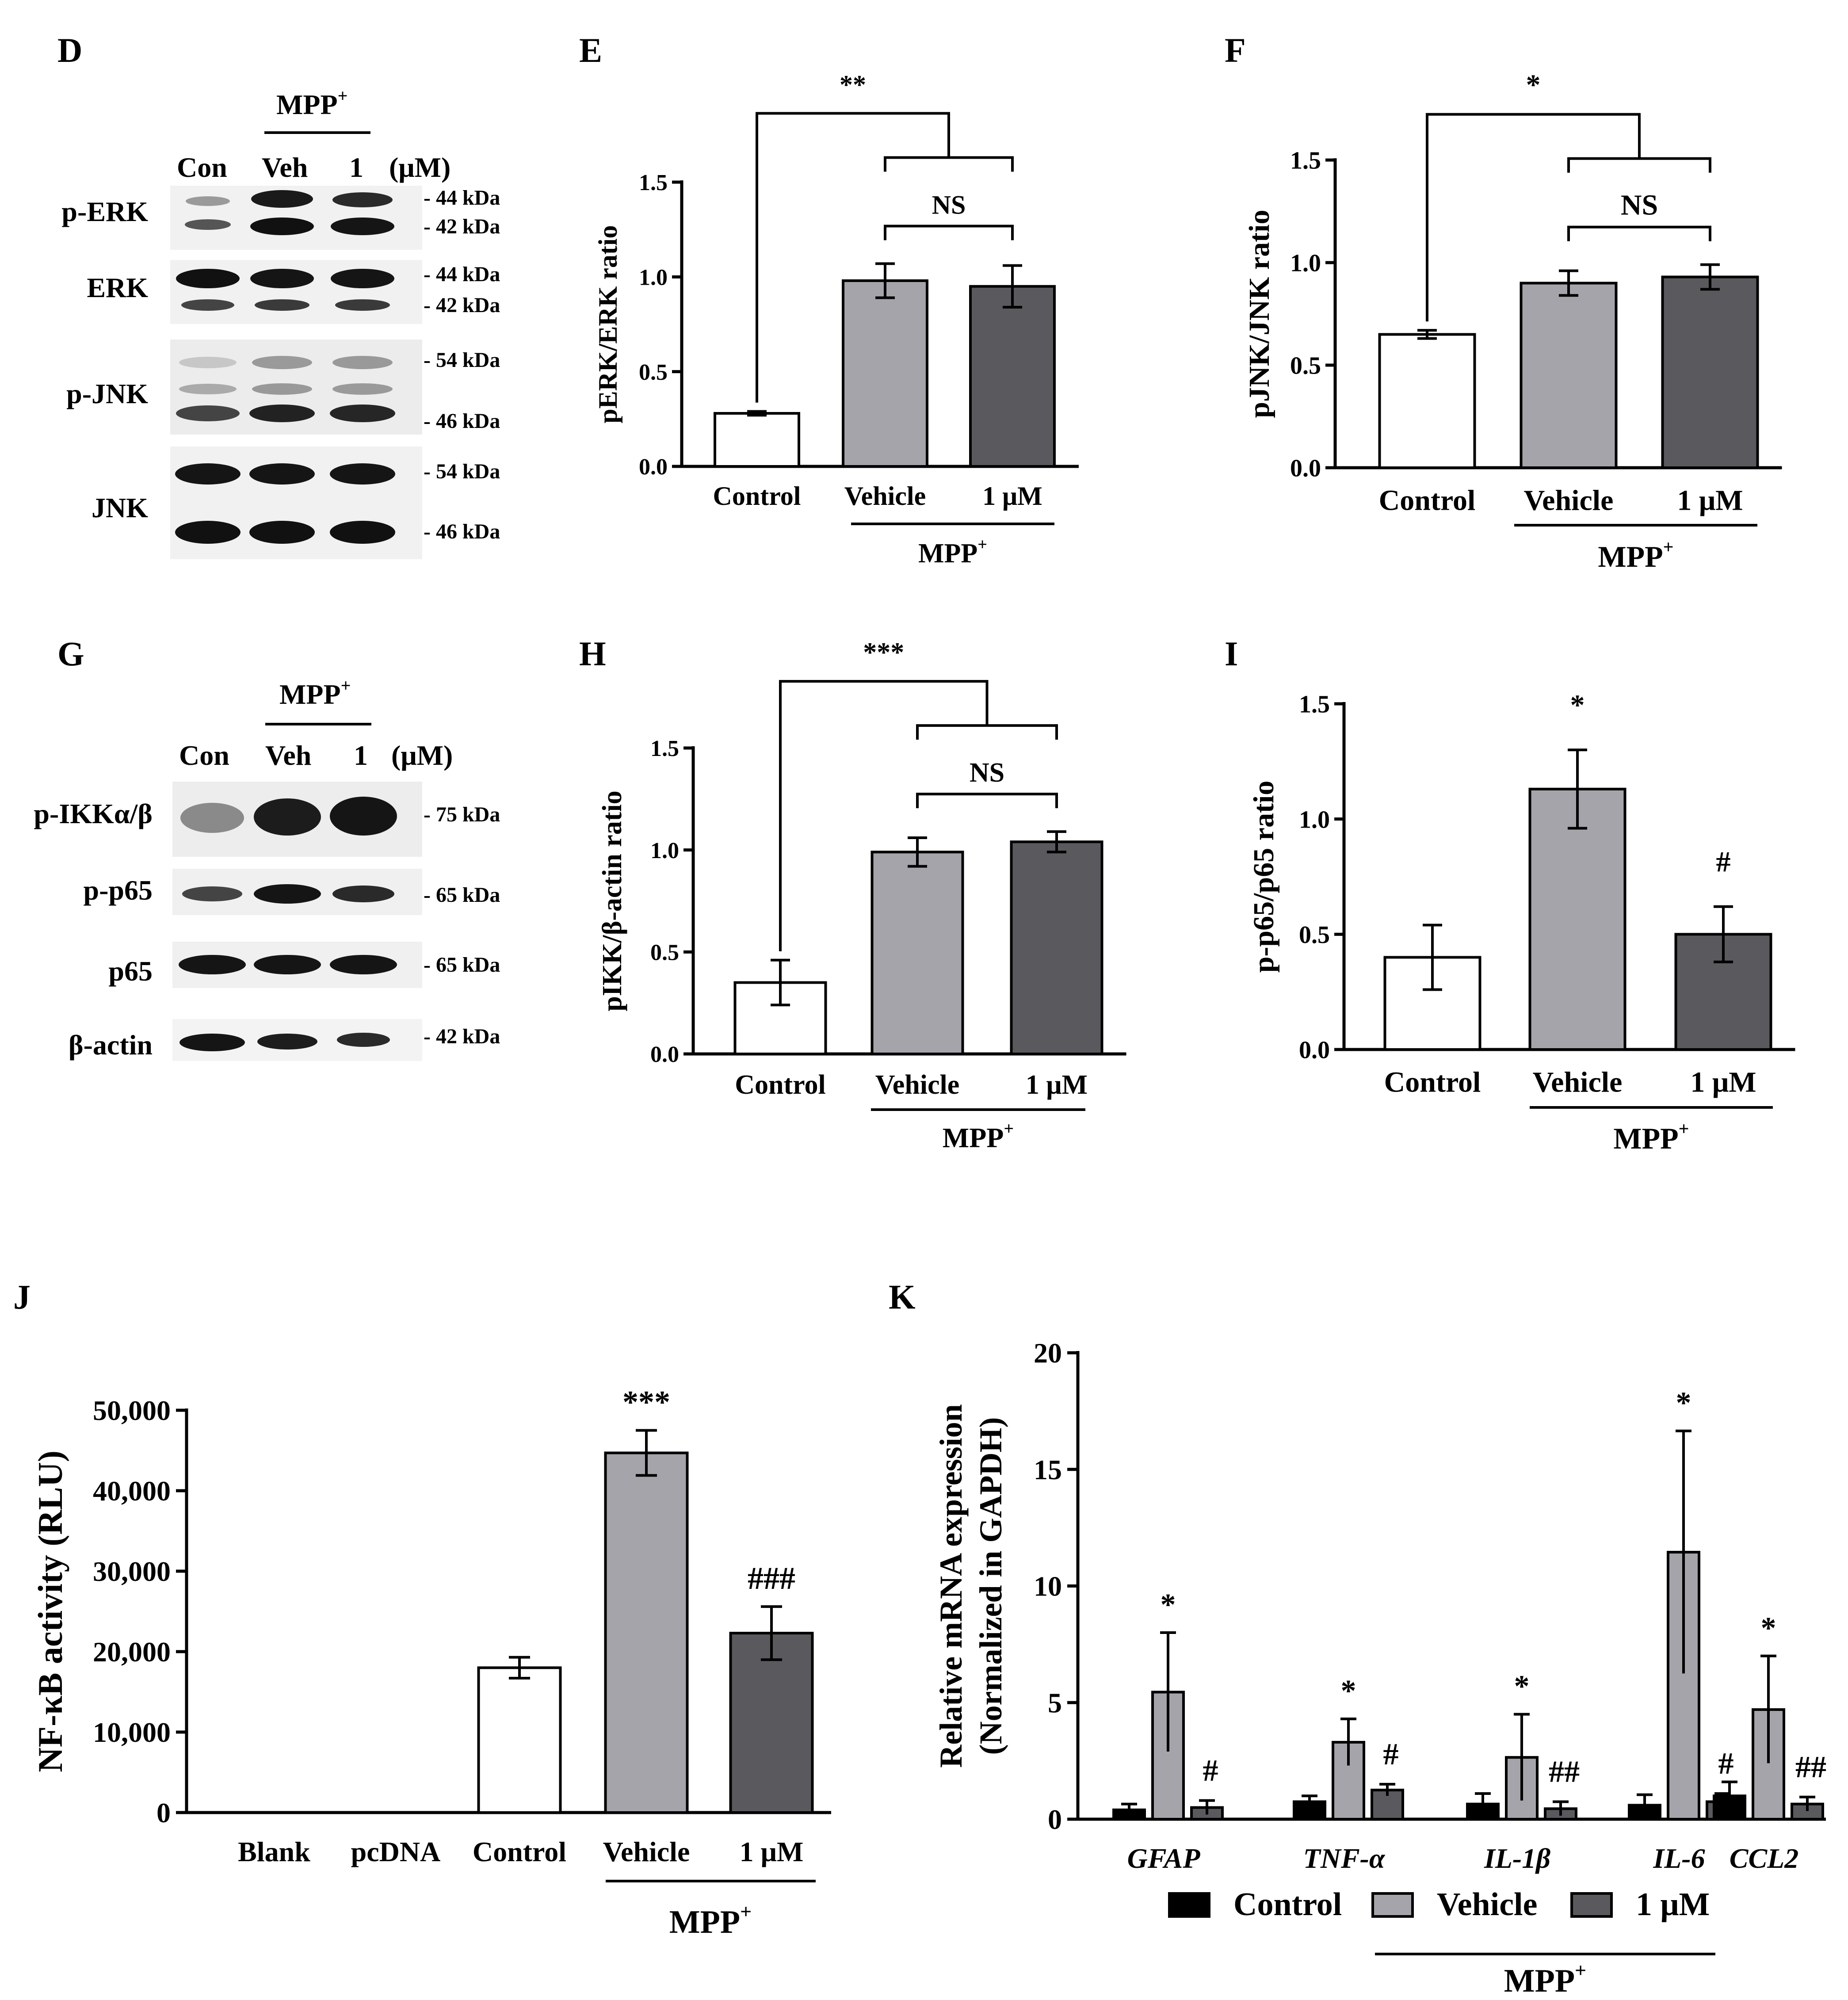 The width and height of the screenshot is (1848, 2000). I want to click on blot-kda-label: - 75 kDa, so click(462, 815).